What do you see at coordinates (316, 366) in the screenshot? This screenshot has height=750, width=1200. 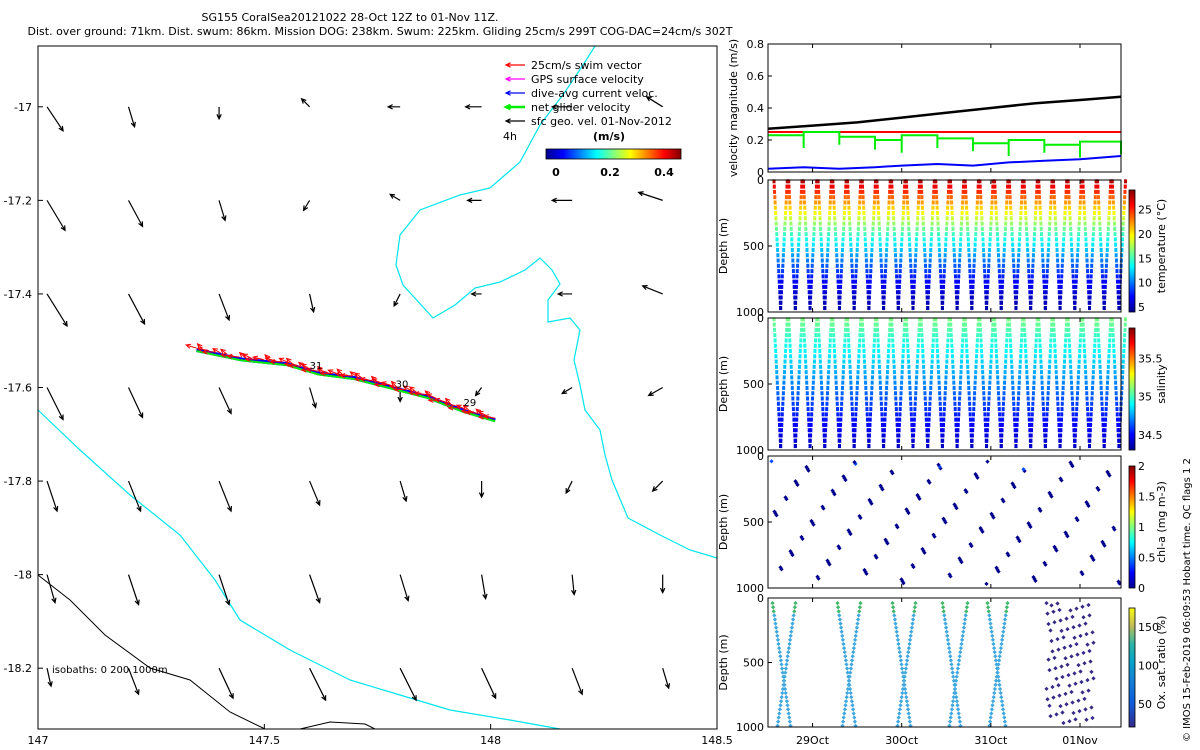 I see `track-day-label: 31` at bounding box center [316, 366].